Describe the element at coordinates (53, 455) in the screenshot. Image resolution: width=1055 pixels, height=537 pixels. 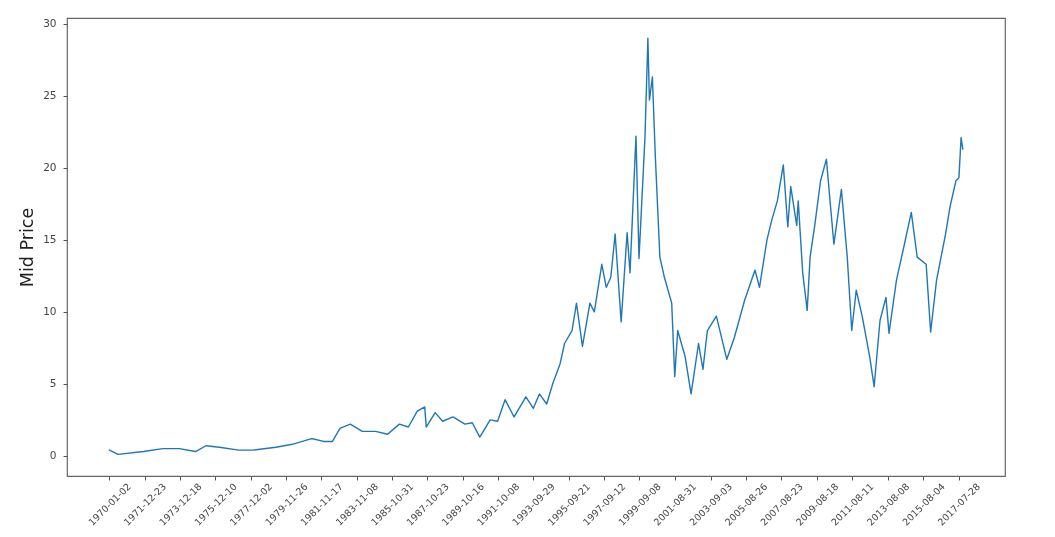
I see `y-tick-label: 0` at that location.